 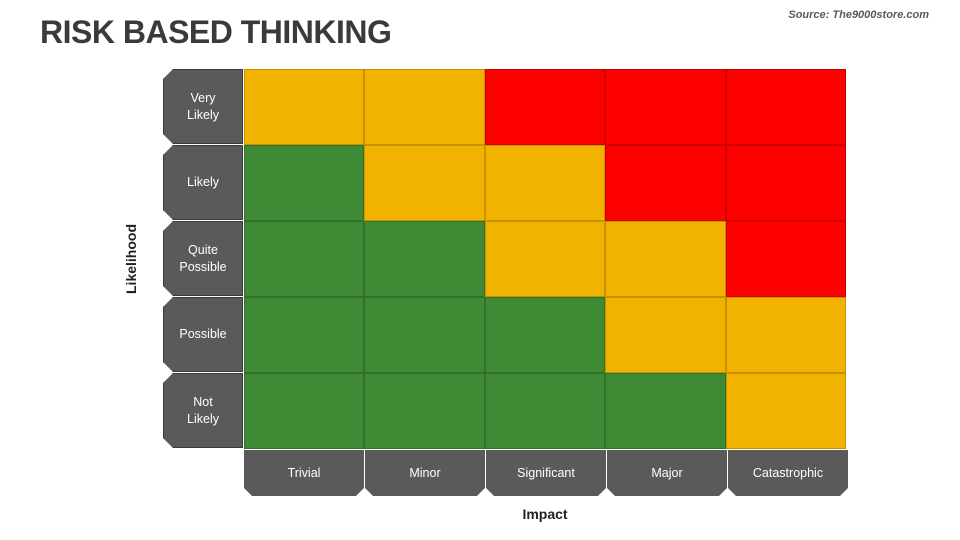 I want to click on x-axis-label: Impact, so click(x=545, y=514).